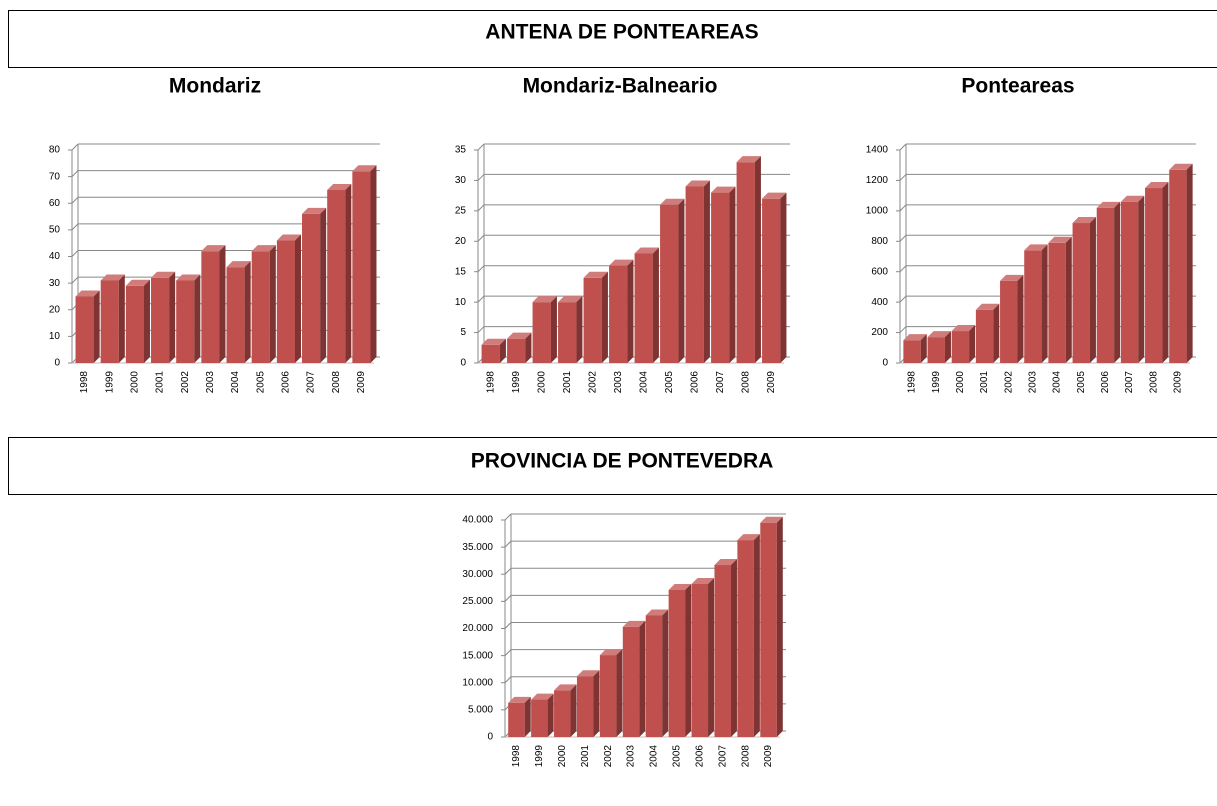  Describe the element at coordinates (55, 203) in the screenshot. I see `y-tick-label: 60` at that location.